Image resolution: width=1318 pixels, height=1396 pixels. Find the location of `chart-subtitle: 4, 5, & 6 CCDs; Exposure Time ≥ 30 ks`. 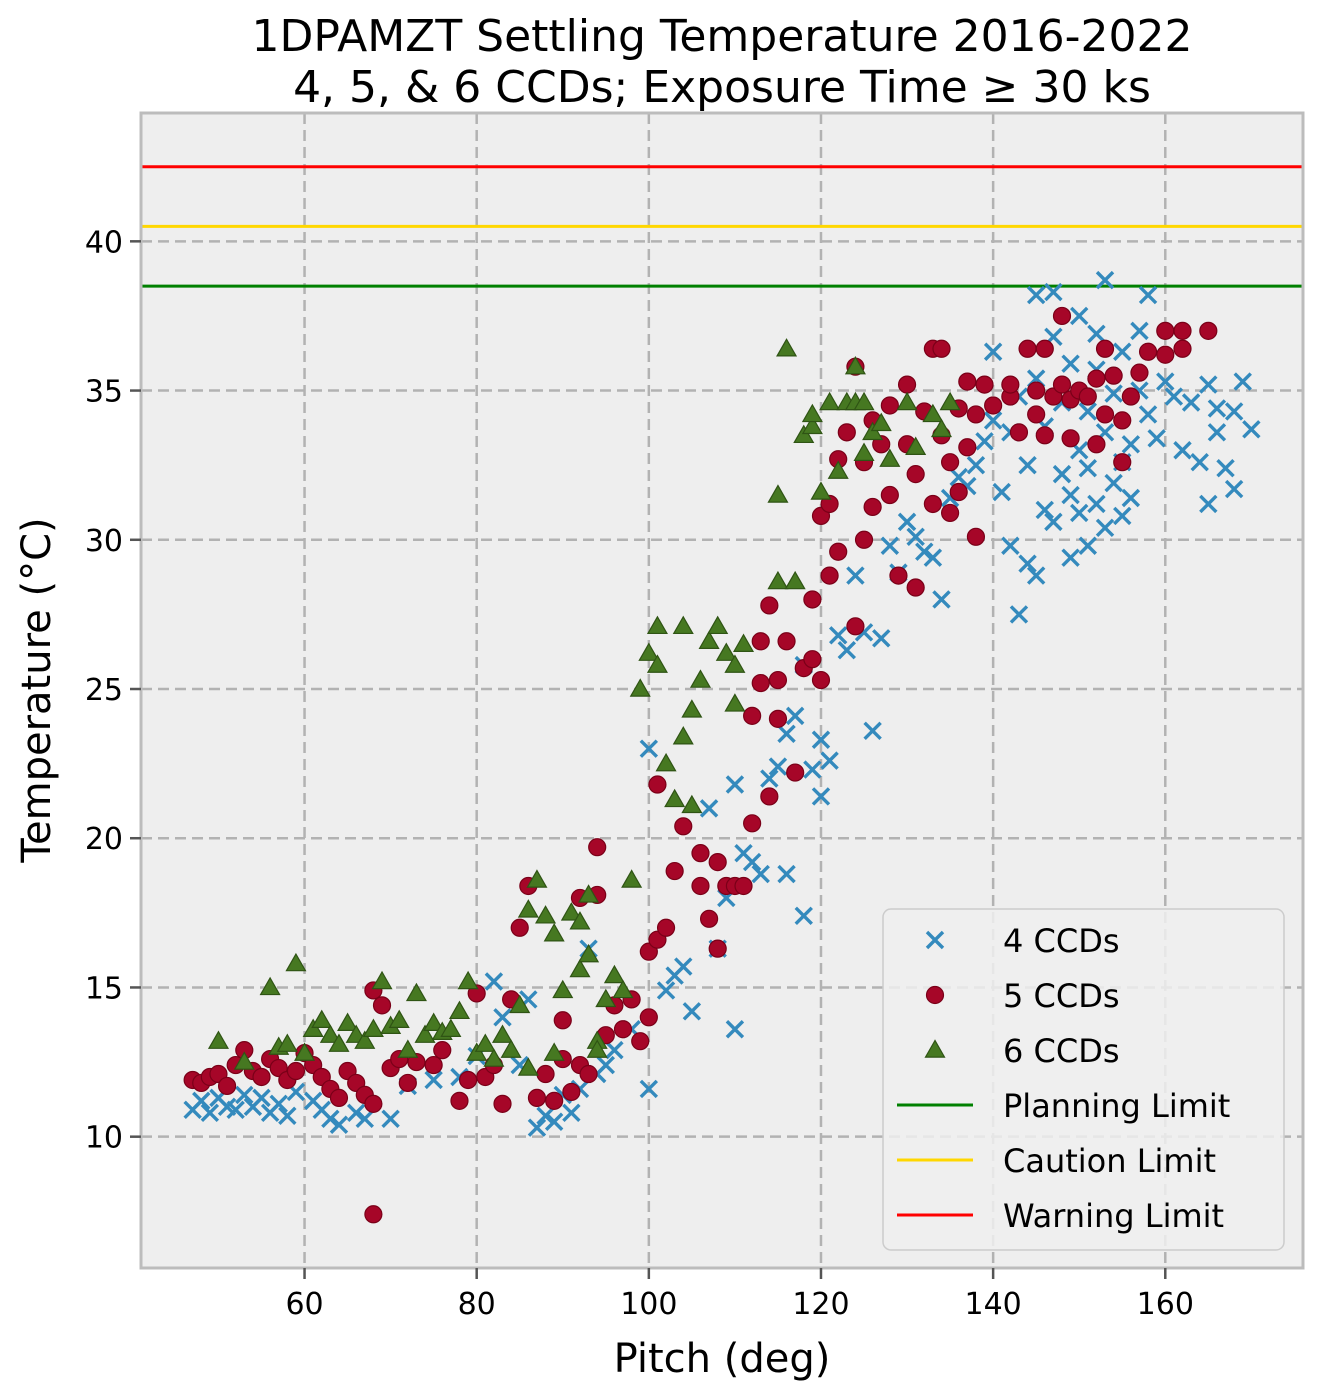

chart-subtitle: 4, 5, & 6 CCDs; Exposure Time ≥ 30 ks is located at coordinates (722, 87).